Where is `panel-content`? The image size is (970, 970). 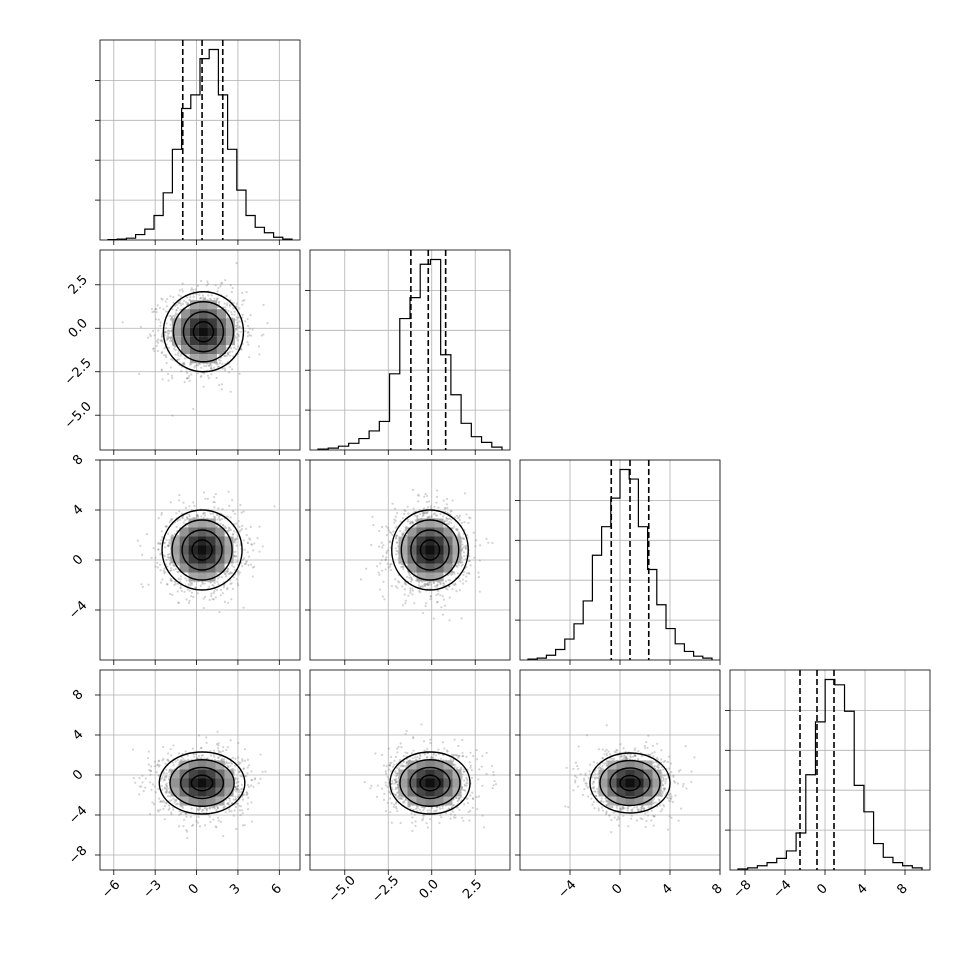 panel-content is located at coordinates (426, 555).